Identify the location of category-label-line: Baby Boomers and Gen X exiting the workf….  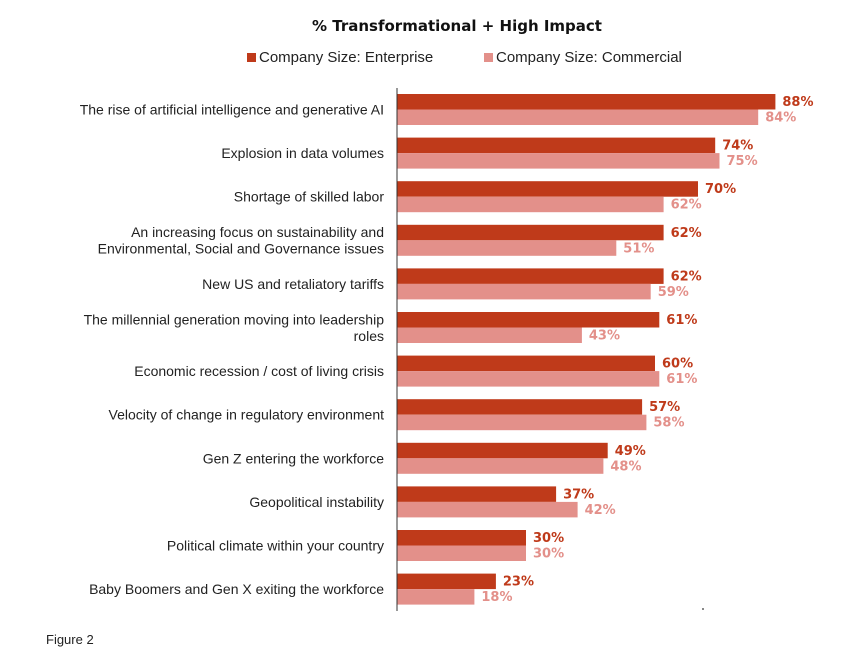
(236, 589).